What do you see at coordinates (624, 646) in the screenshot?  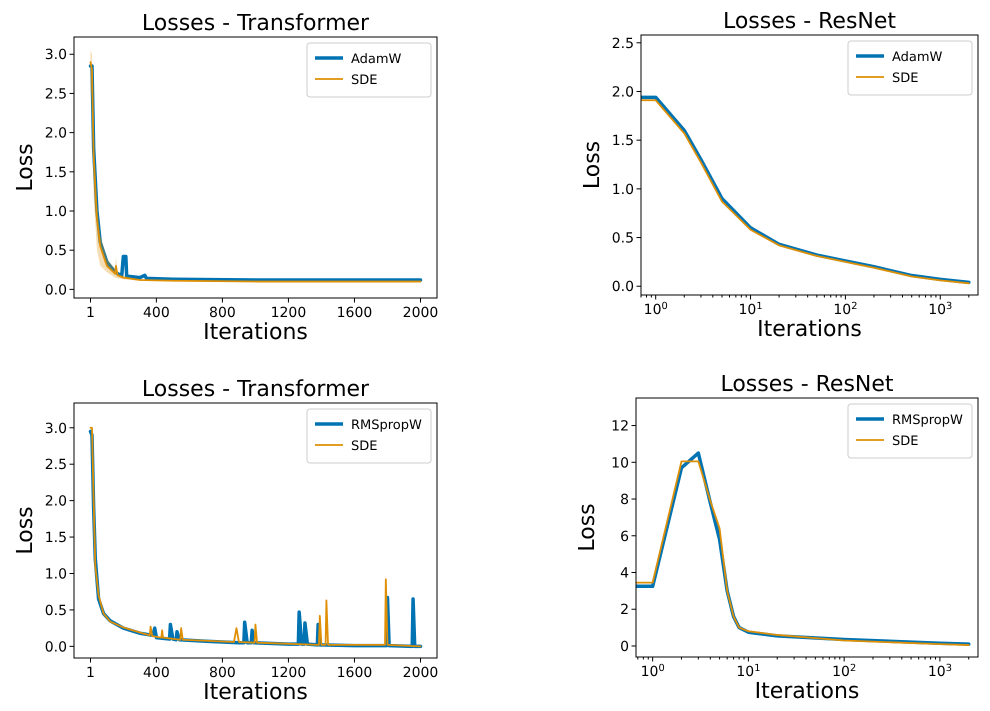 I see `y-tick-label: 0` at bounding box center [624, 646].